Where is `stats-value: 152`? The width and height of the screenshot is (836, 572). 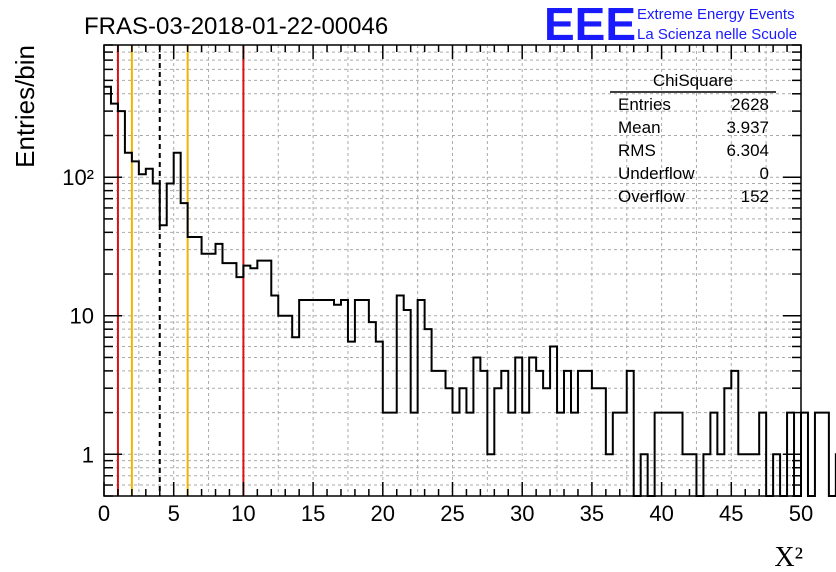 stats-value: 152 is located at coordinates (755, 196).